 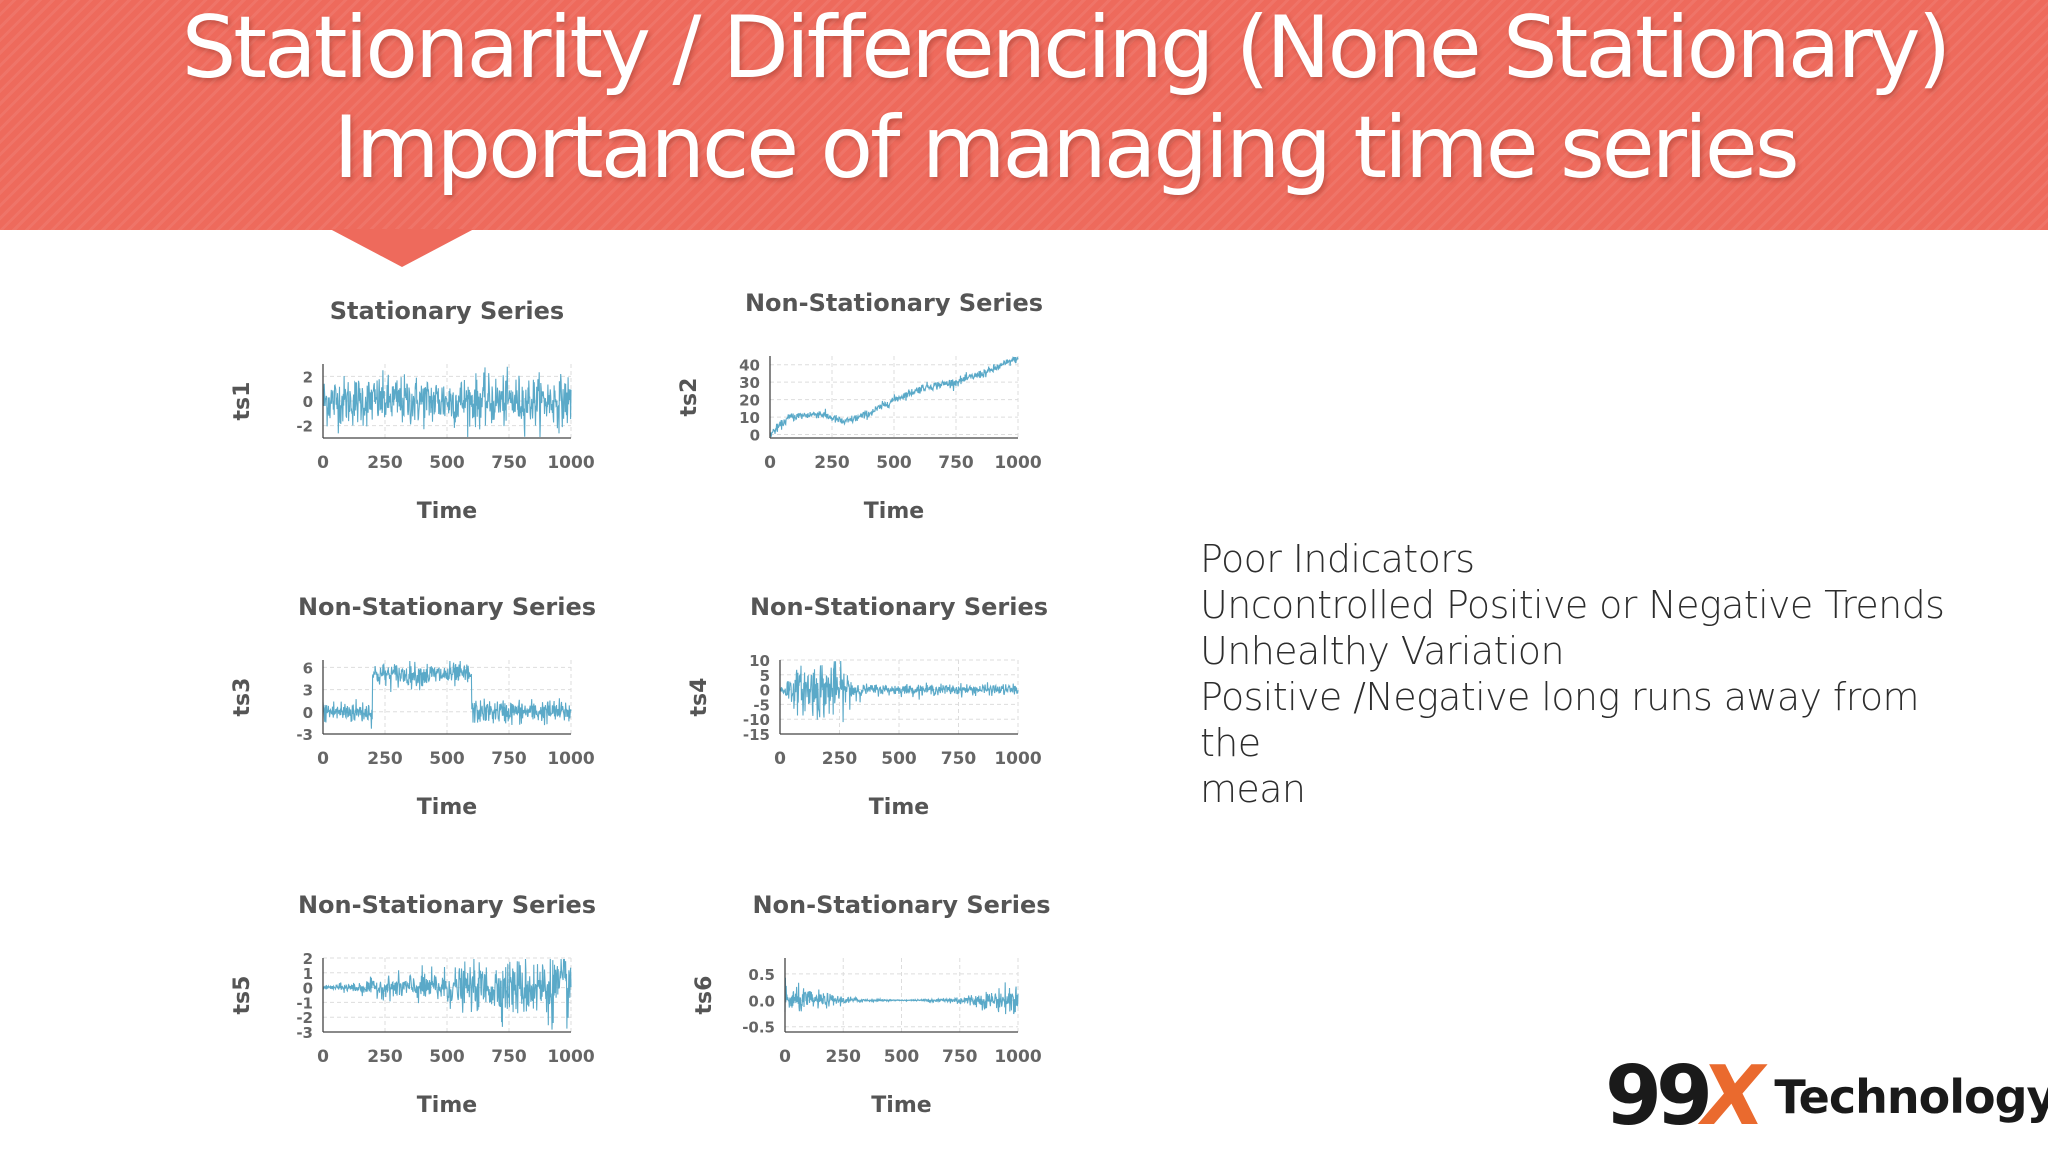 What do you see at coordinates (689, 397) in the screenshot?
I see `y-axis-label: ts2` at bounding box center [689, 397].